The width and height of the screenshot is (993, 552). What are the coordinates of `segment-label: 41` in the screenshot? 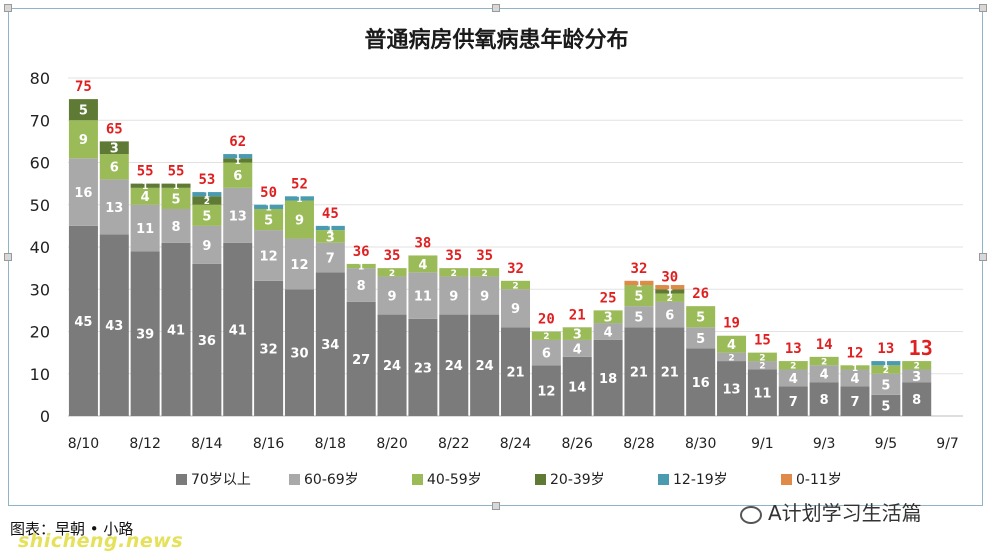 It's located at (176, 330).